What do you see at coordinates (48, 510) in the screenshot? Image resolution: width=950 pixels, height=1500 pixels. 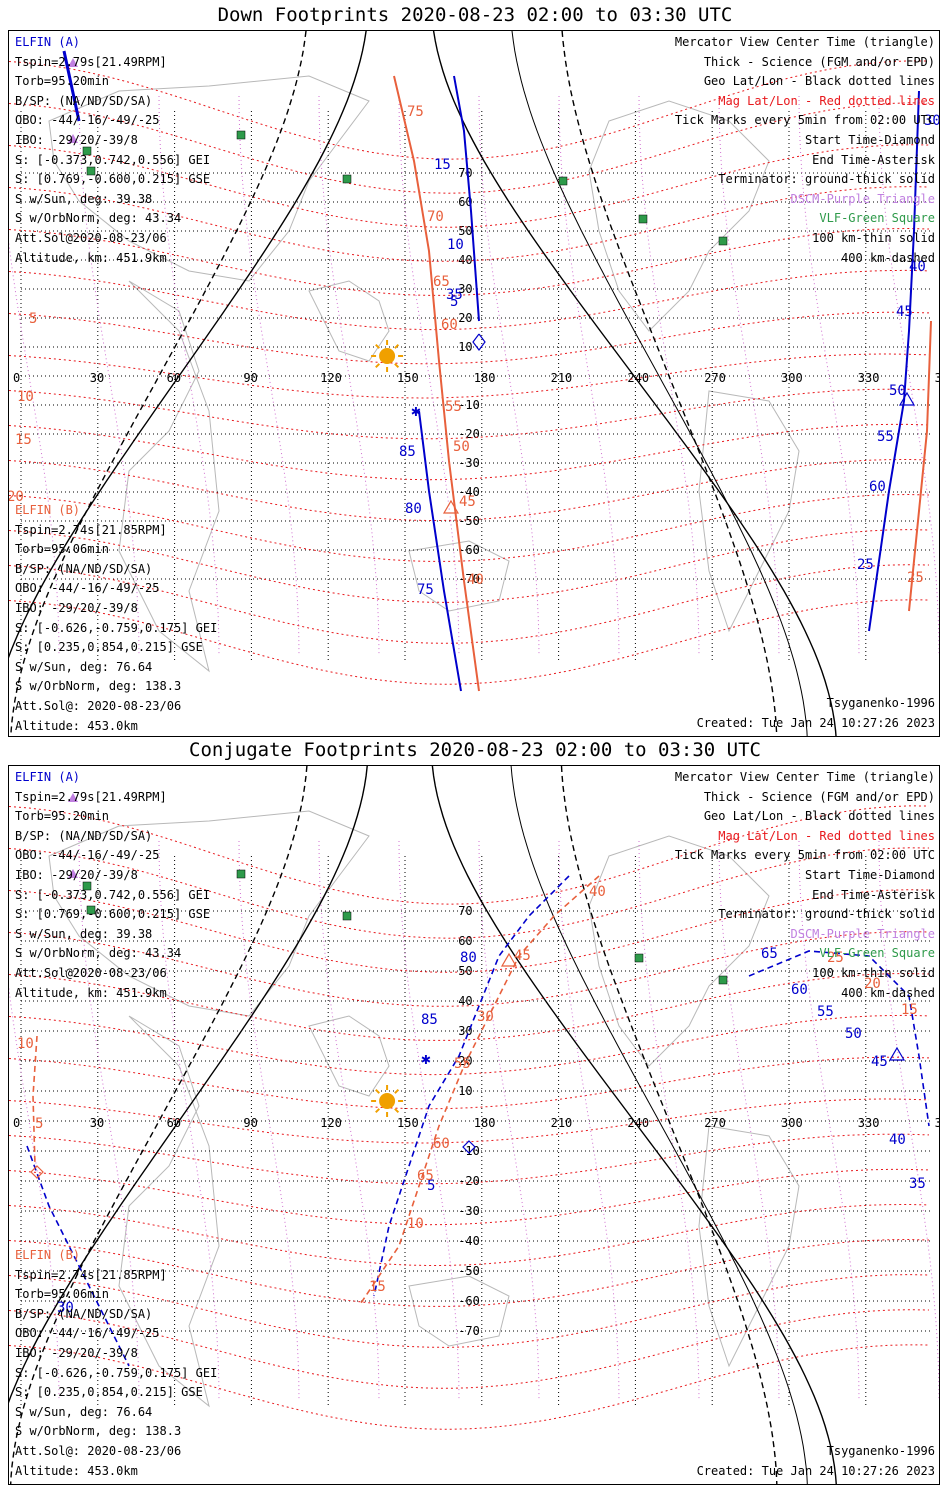 I see `elfin-b-label: ELFIN (B)` at bounding box center [48, 510].